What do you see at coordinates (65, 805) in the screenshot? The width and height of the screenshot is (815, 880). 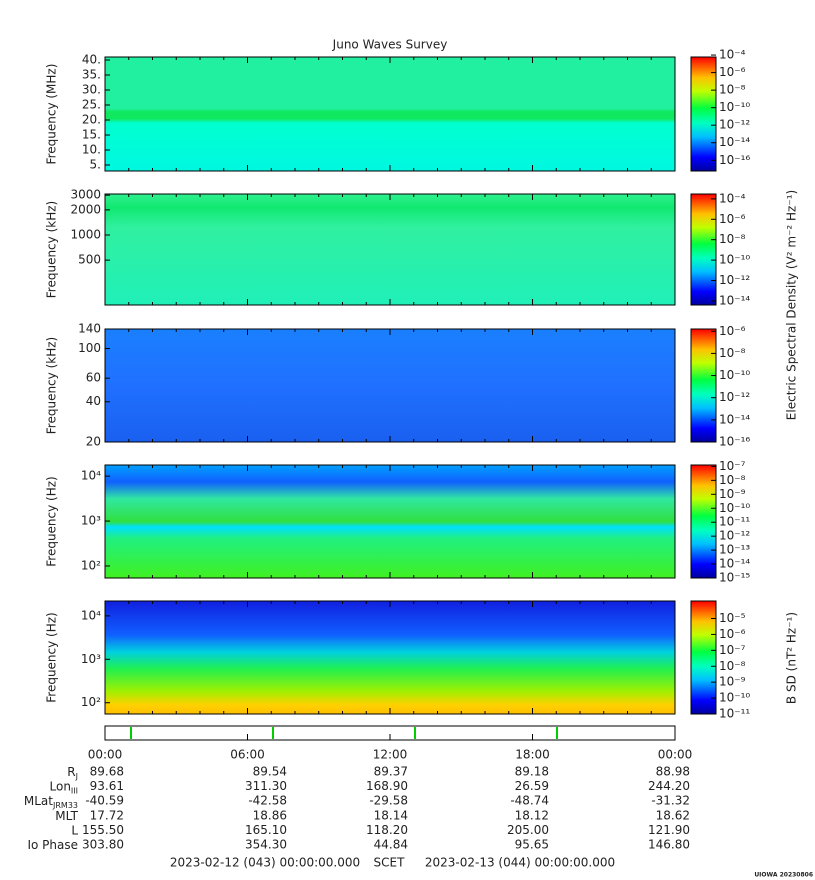 I see `ephemeris-label-sub: JRM33` at bounding box center [65, 805].